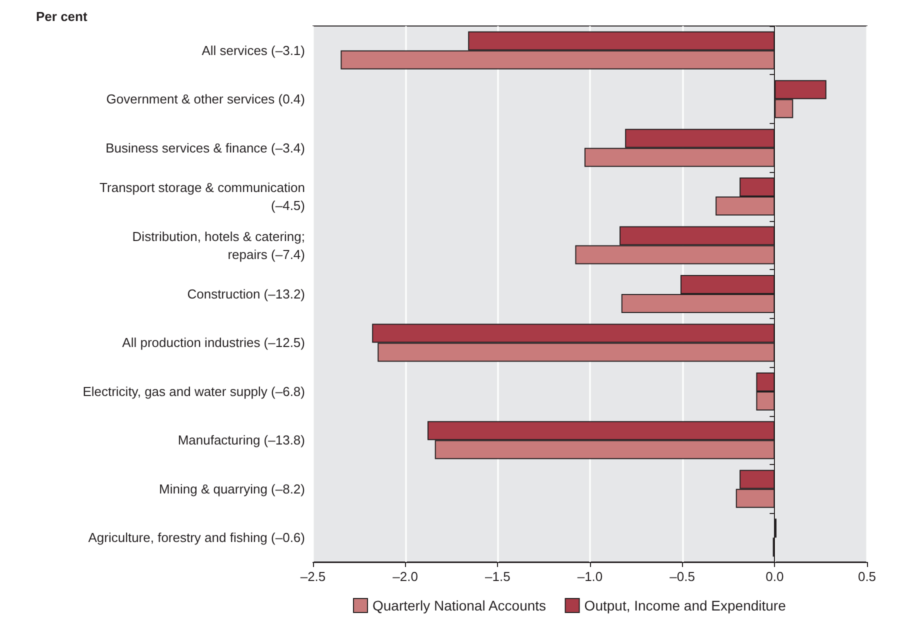 The width and height of the screenshot is (901, 628). I want to click on y-tick-label: Agriculture, forestry and fishing (–0.6), so click(196, 538).